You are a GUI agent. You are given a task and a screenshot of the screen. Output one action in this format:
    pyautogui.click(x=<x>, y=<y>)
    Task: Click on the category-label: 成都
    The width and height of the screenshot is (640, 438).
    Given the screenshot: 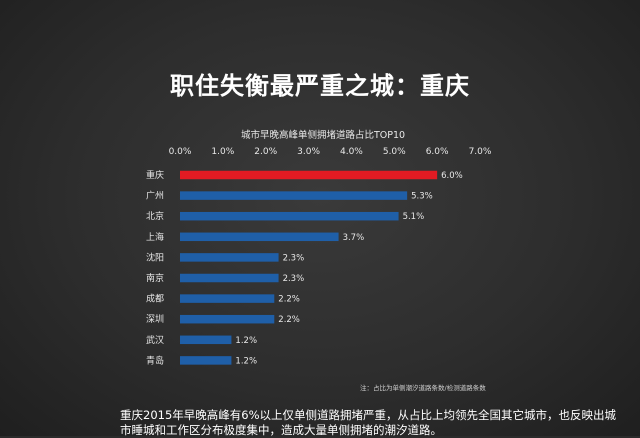 What is the action you would take?
    pyautogui.click(x=155, y=299)
    